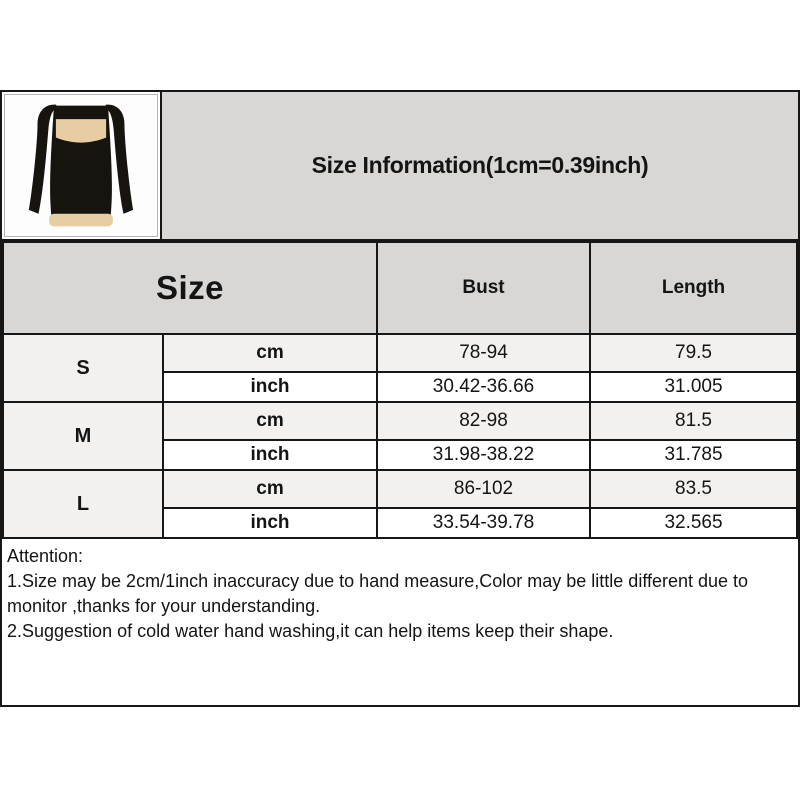 The image size is (800, 800). What do you see at coordinates (693, 353) in the screenshot?
I see `length-value: 79.5` at bounding box center [693, 353].